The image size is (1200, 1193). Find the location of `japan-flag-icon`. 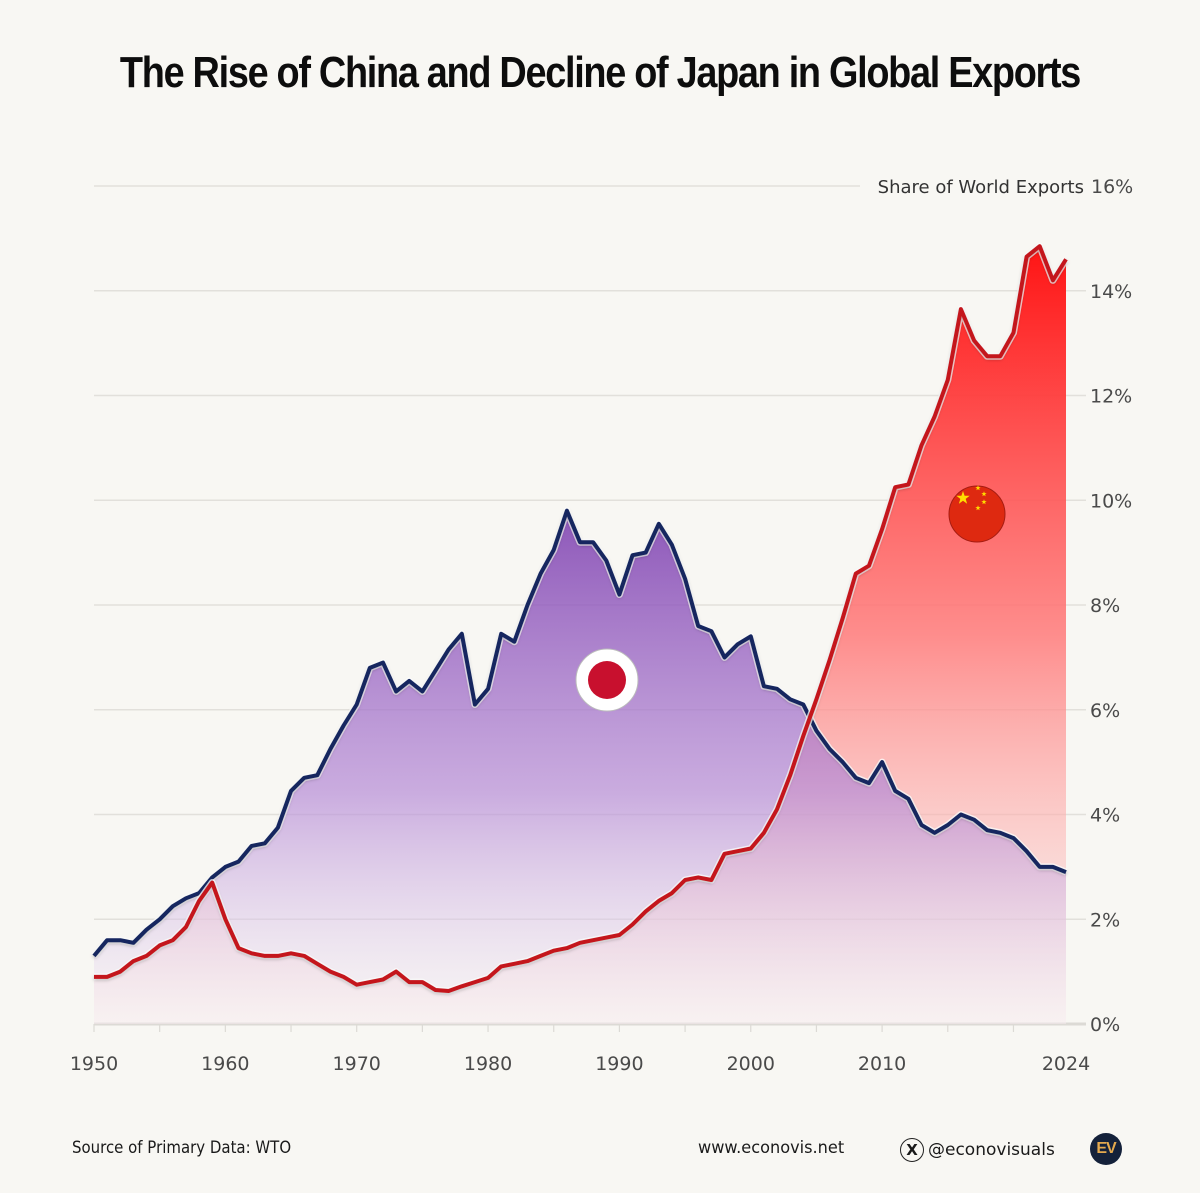

japan-flag-icon is located at coordinates (607, 680).